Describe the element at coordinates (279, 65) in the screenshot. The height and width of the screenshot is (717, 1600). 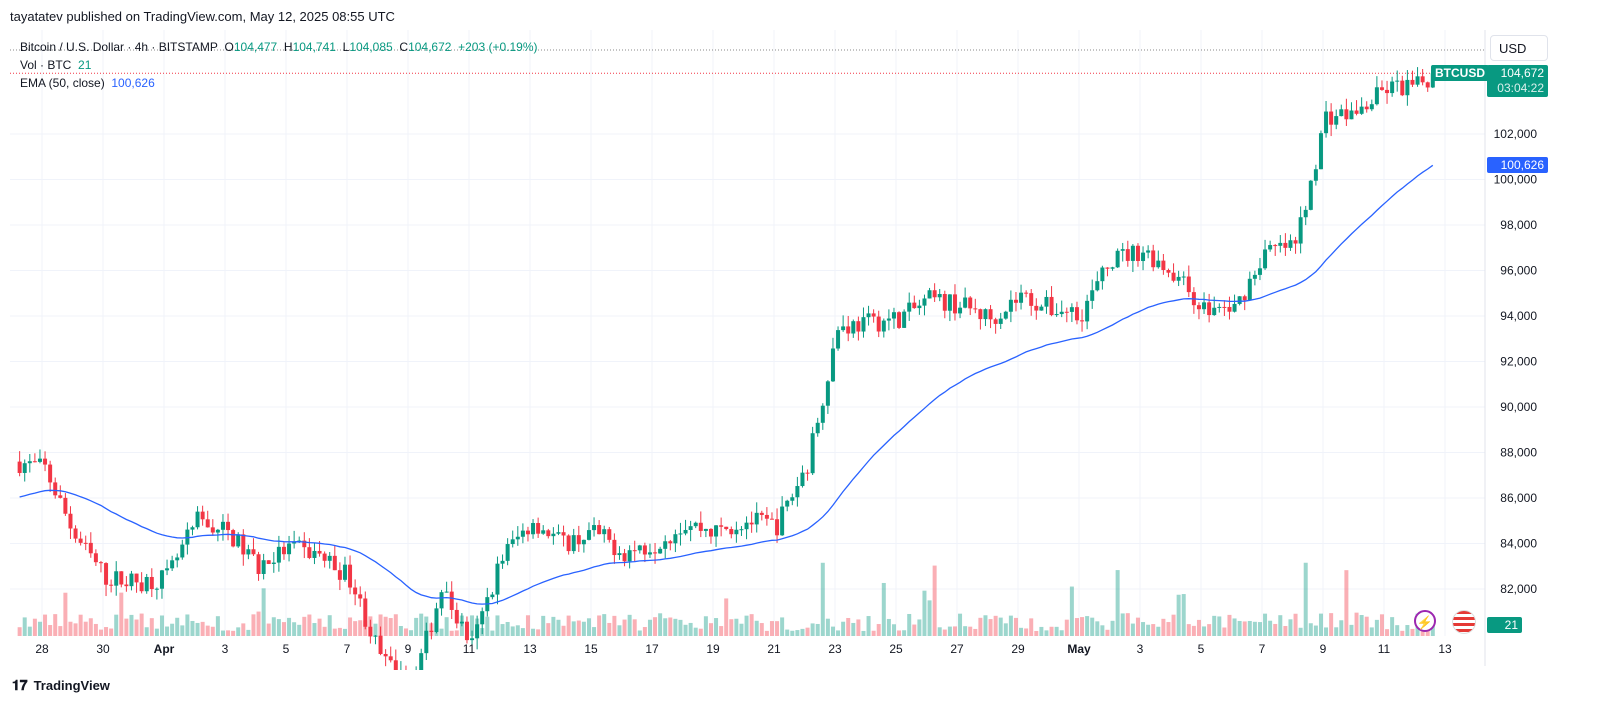
I see `volume-legend: Vol · BTC 21` at that location.